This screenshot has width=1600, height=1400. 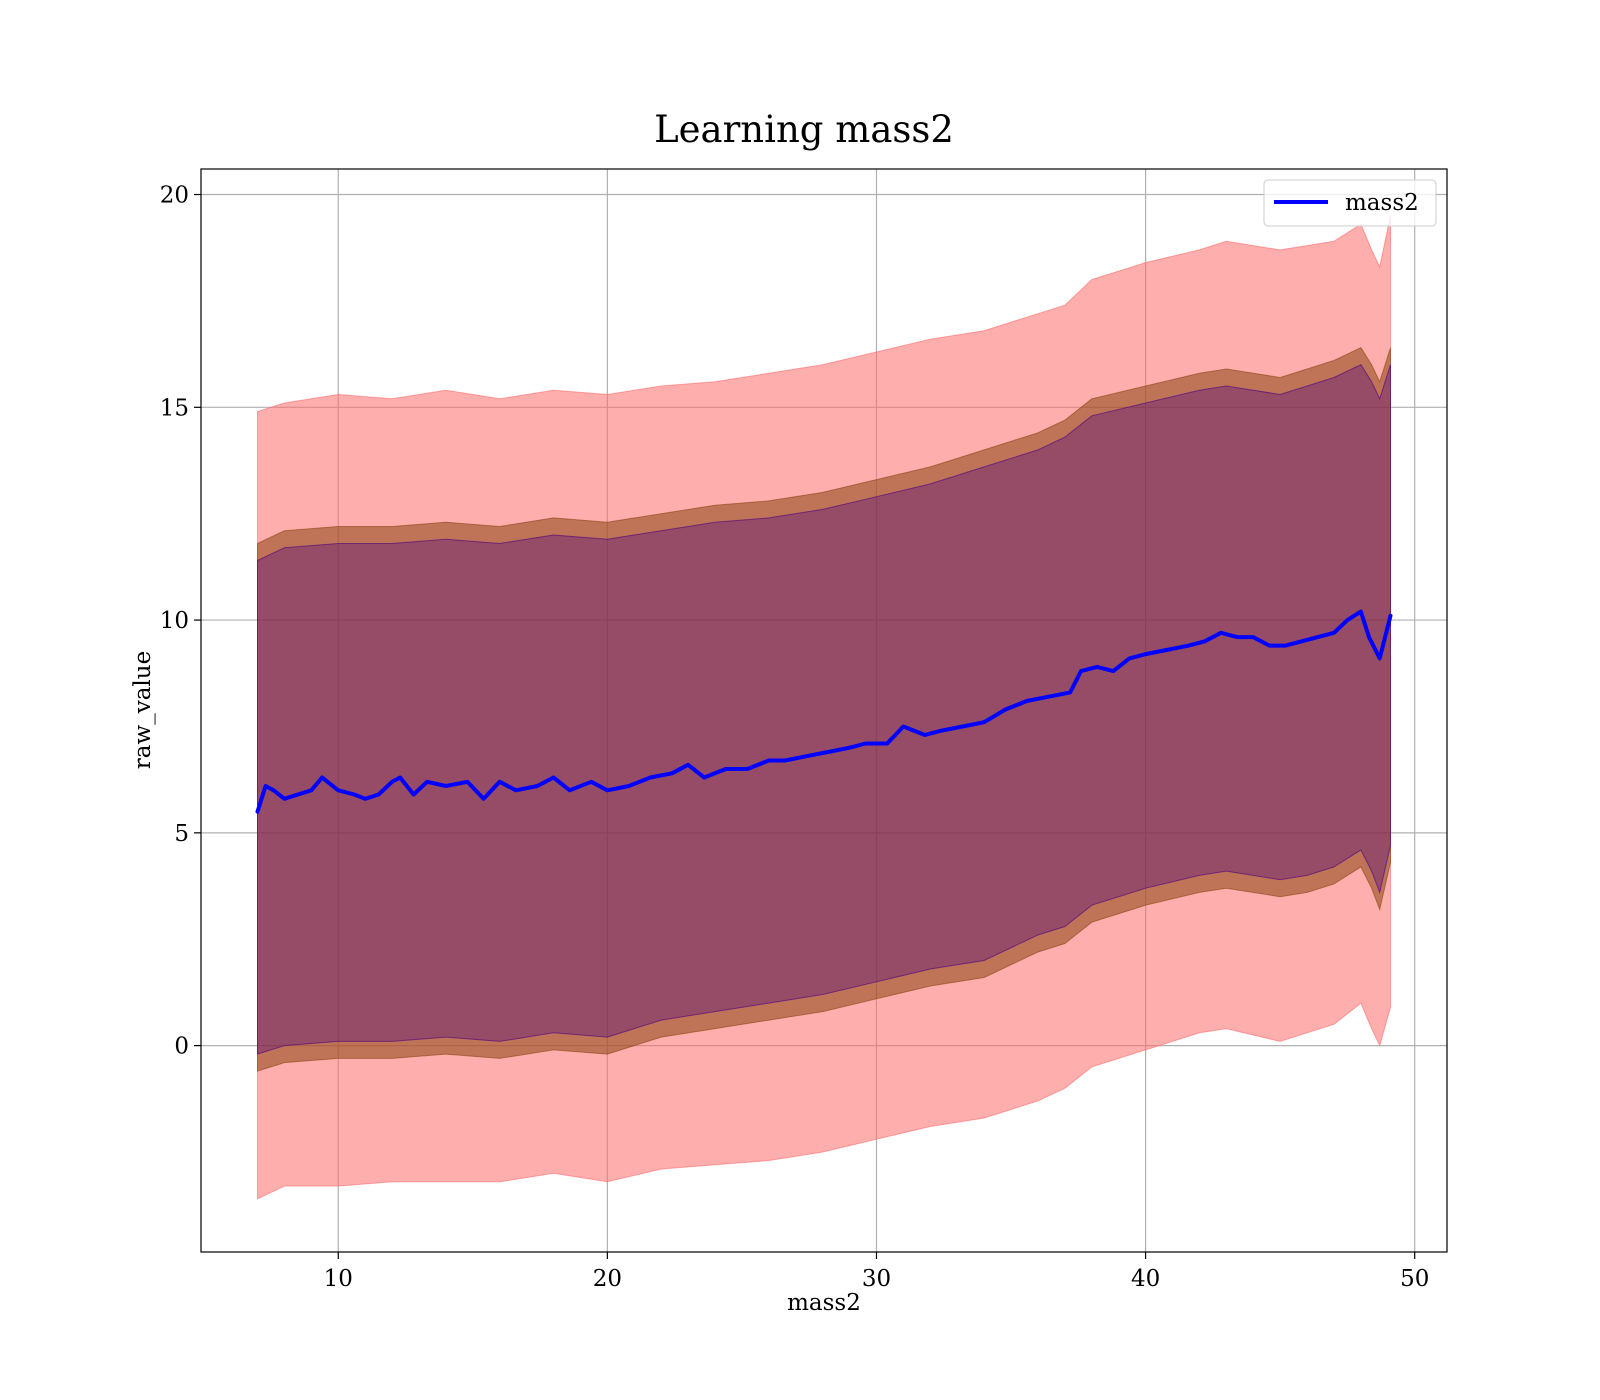 I want to click on x-tick-label-10: 10, so click(x=338, y=1279).